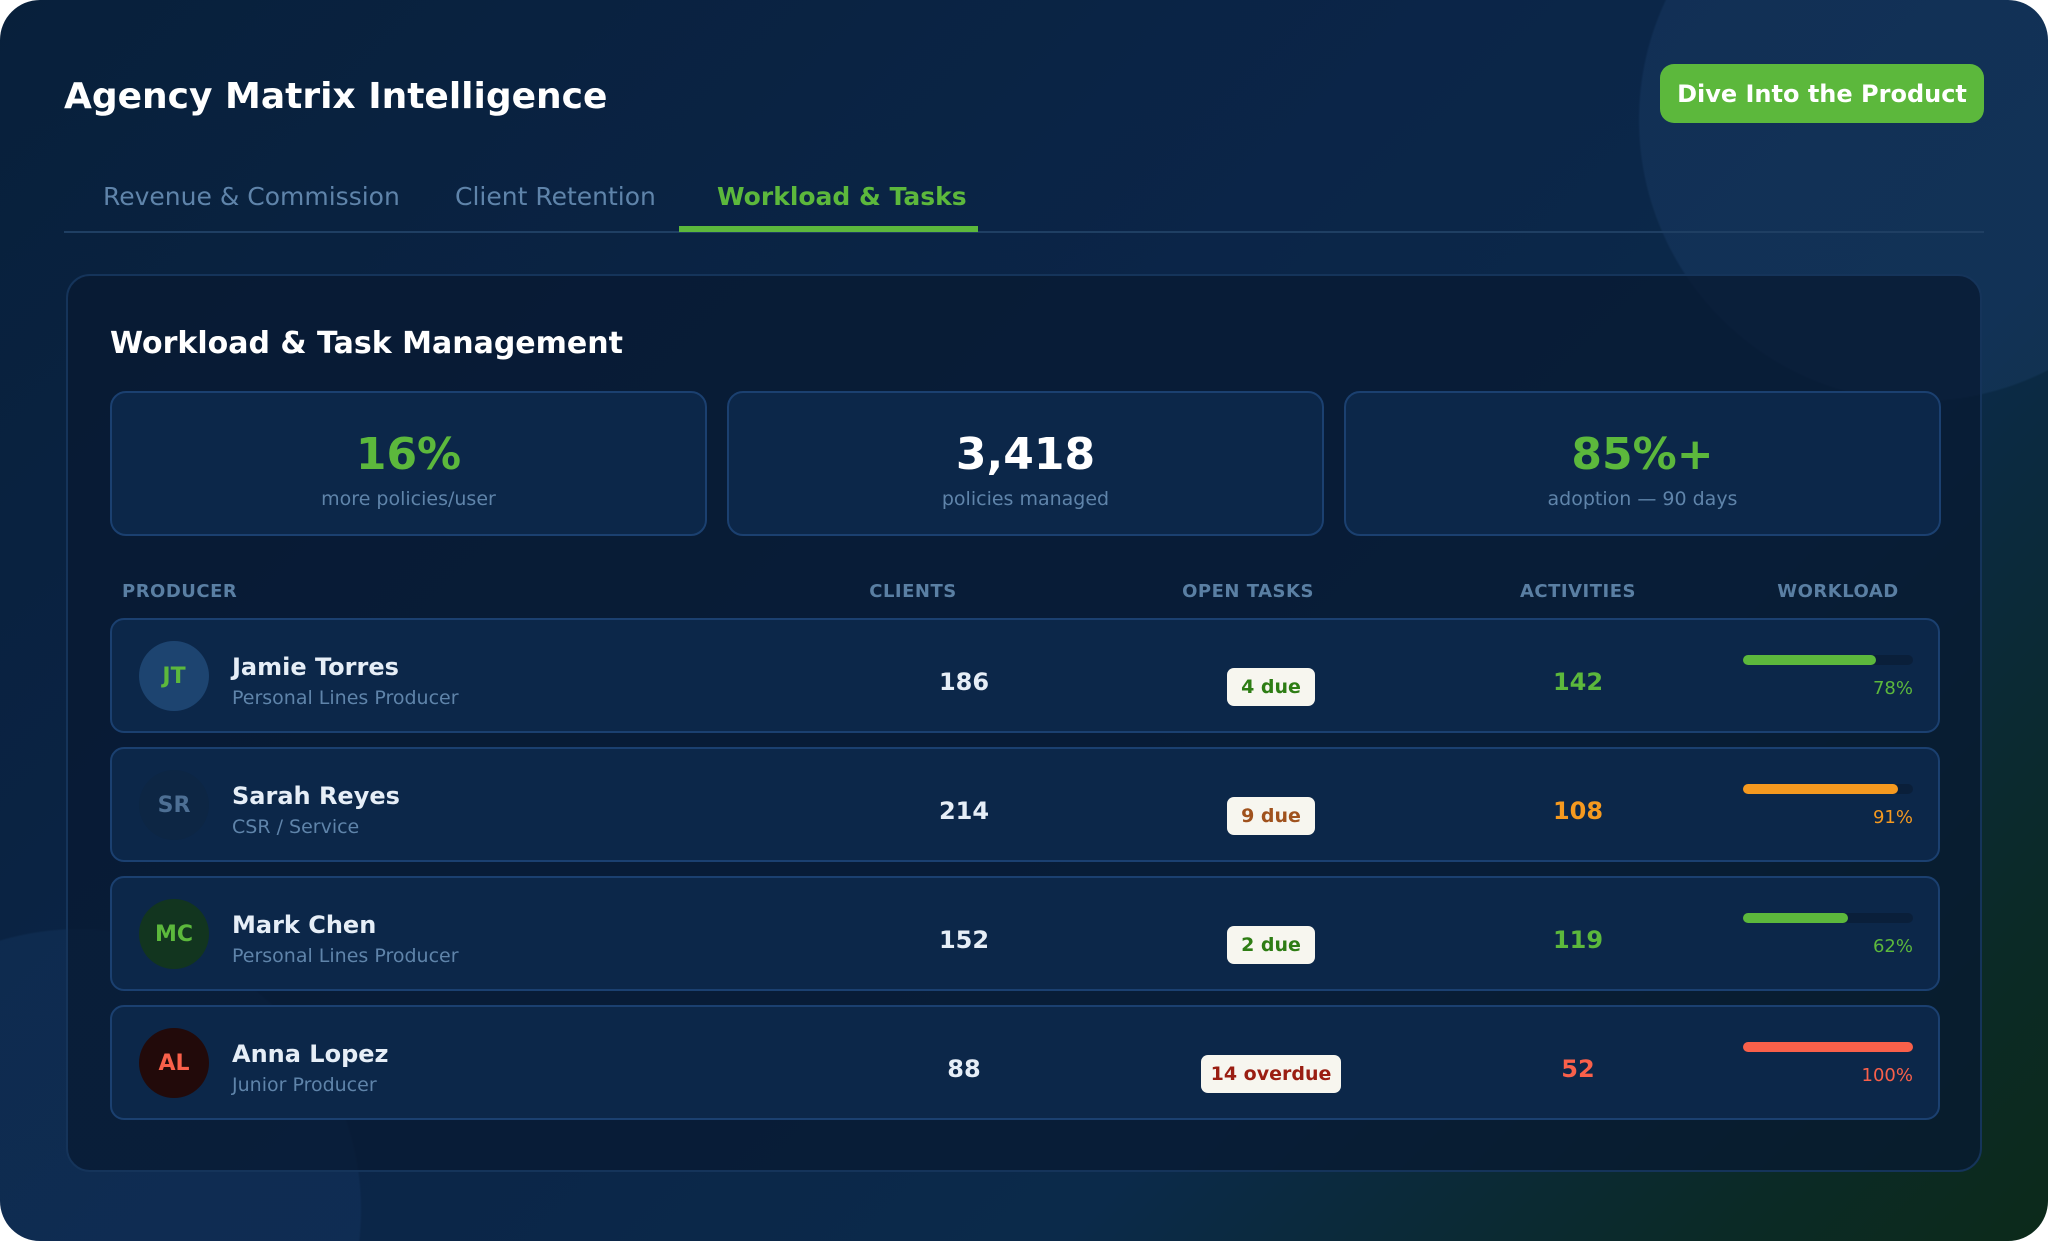 This screenshot has width=2048, height=1241. I want to click on producer-role: CSR / Service, so click(296, 827).